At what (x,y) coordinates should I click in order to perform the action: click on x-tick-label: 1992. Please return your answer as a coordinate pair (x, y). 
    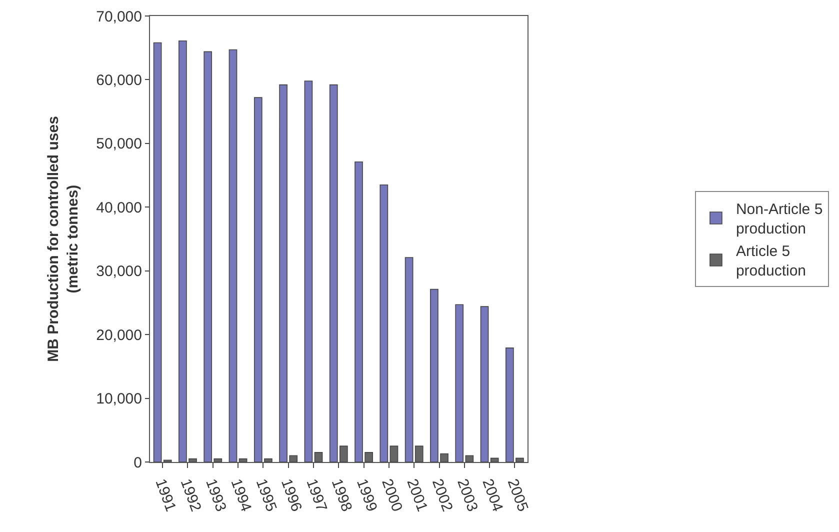
    Looking at the image, I should click on (190, 495).